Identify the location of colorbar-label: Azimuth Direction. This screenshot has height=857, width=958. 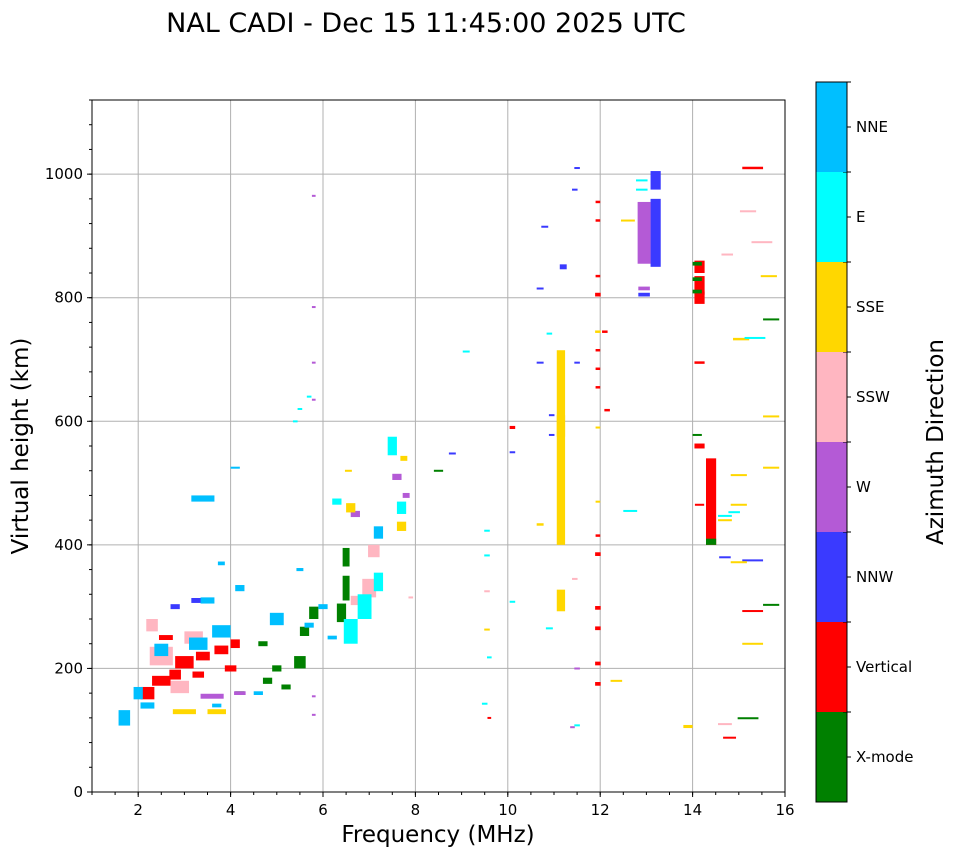
(936, 442).